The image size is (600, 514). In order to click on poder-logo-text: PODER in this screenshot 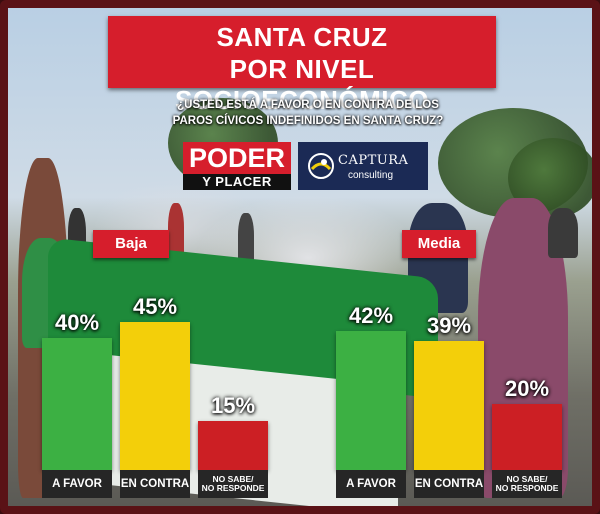, I will do `click(237, 158)`.